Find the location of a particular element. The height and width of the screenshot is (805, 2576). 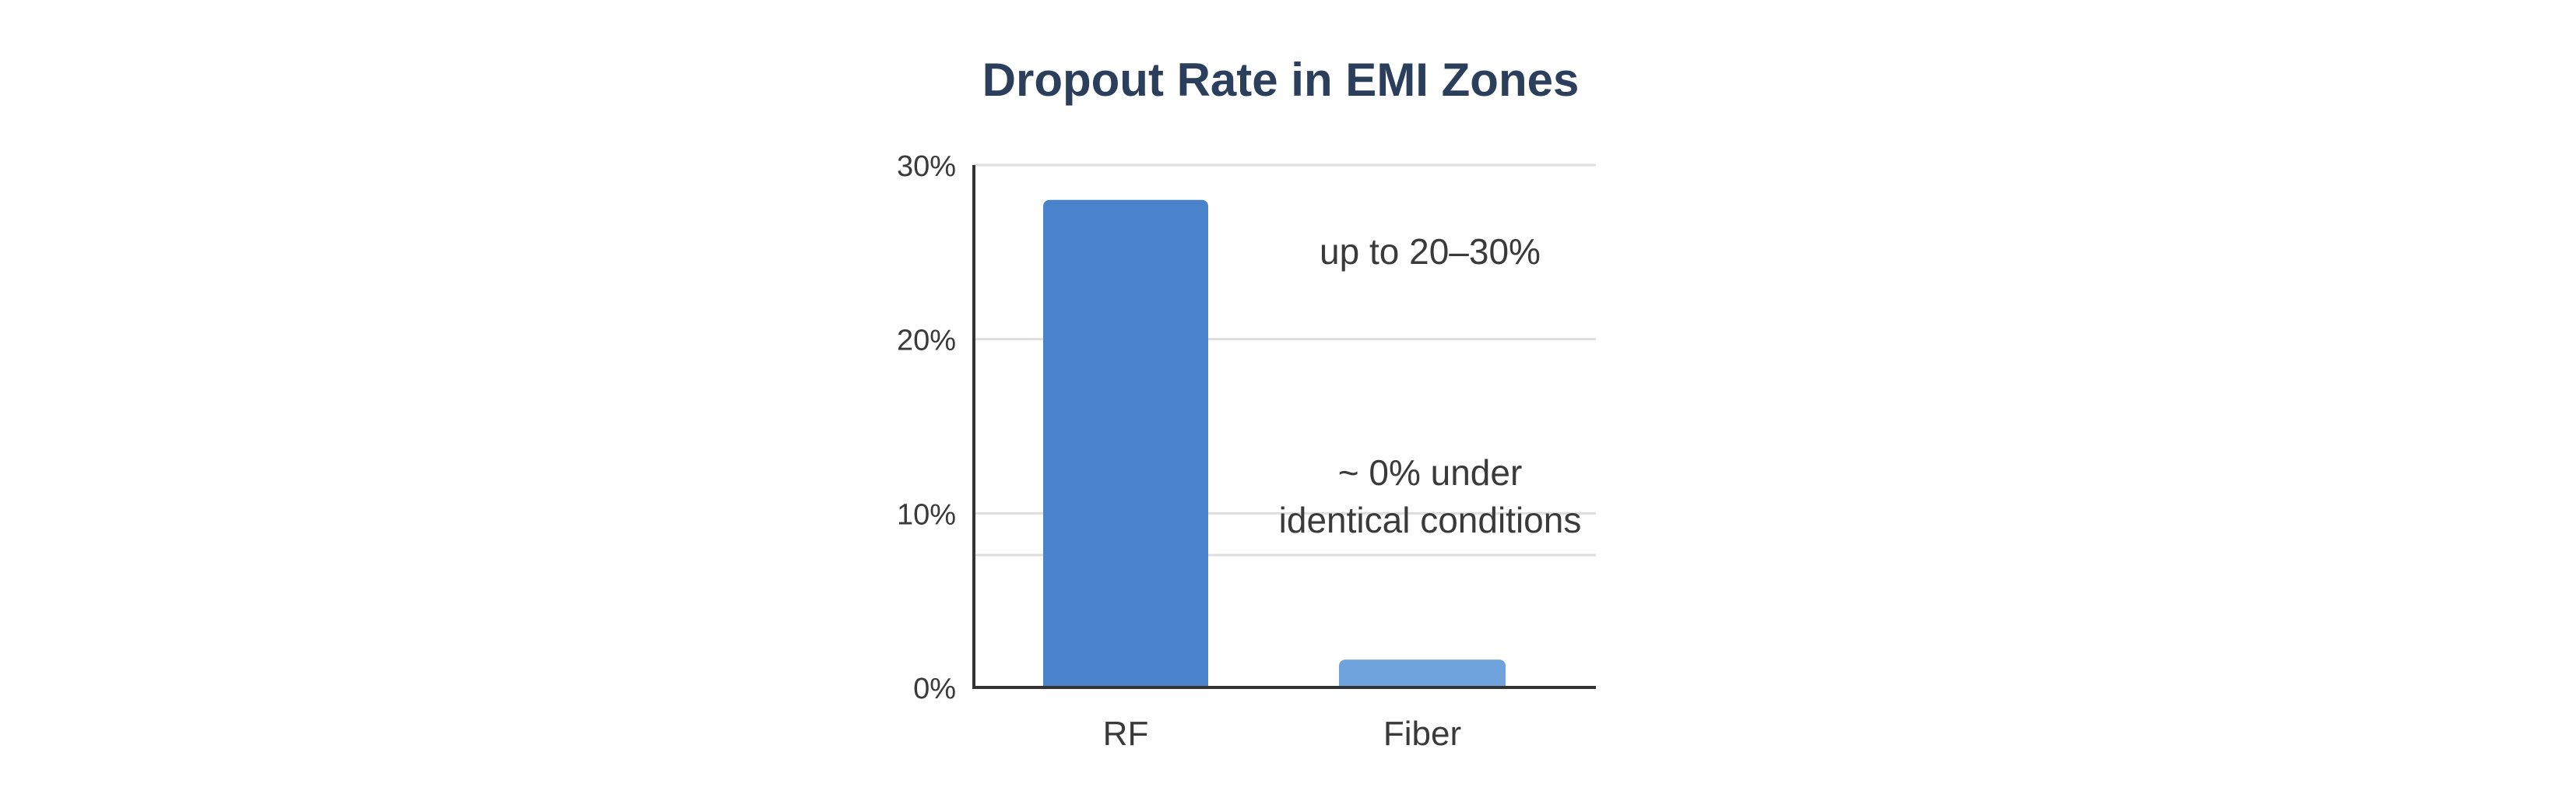

bar-base-rf is located at coordinates (1125, 684).